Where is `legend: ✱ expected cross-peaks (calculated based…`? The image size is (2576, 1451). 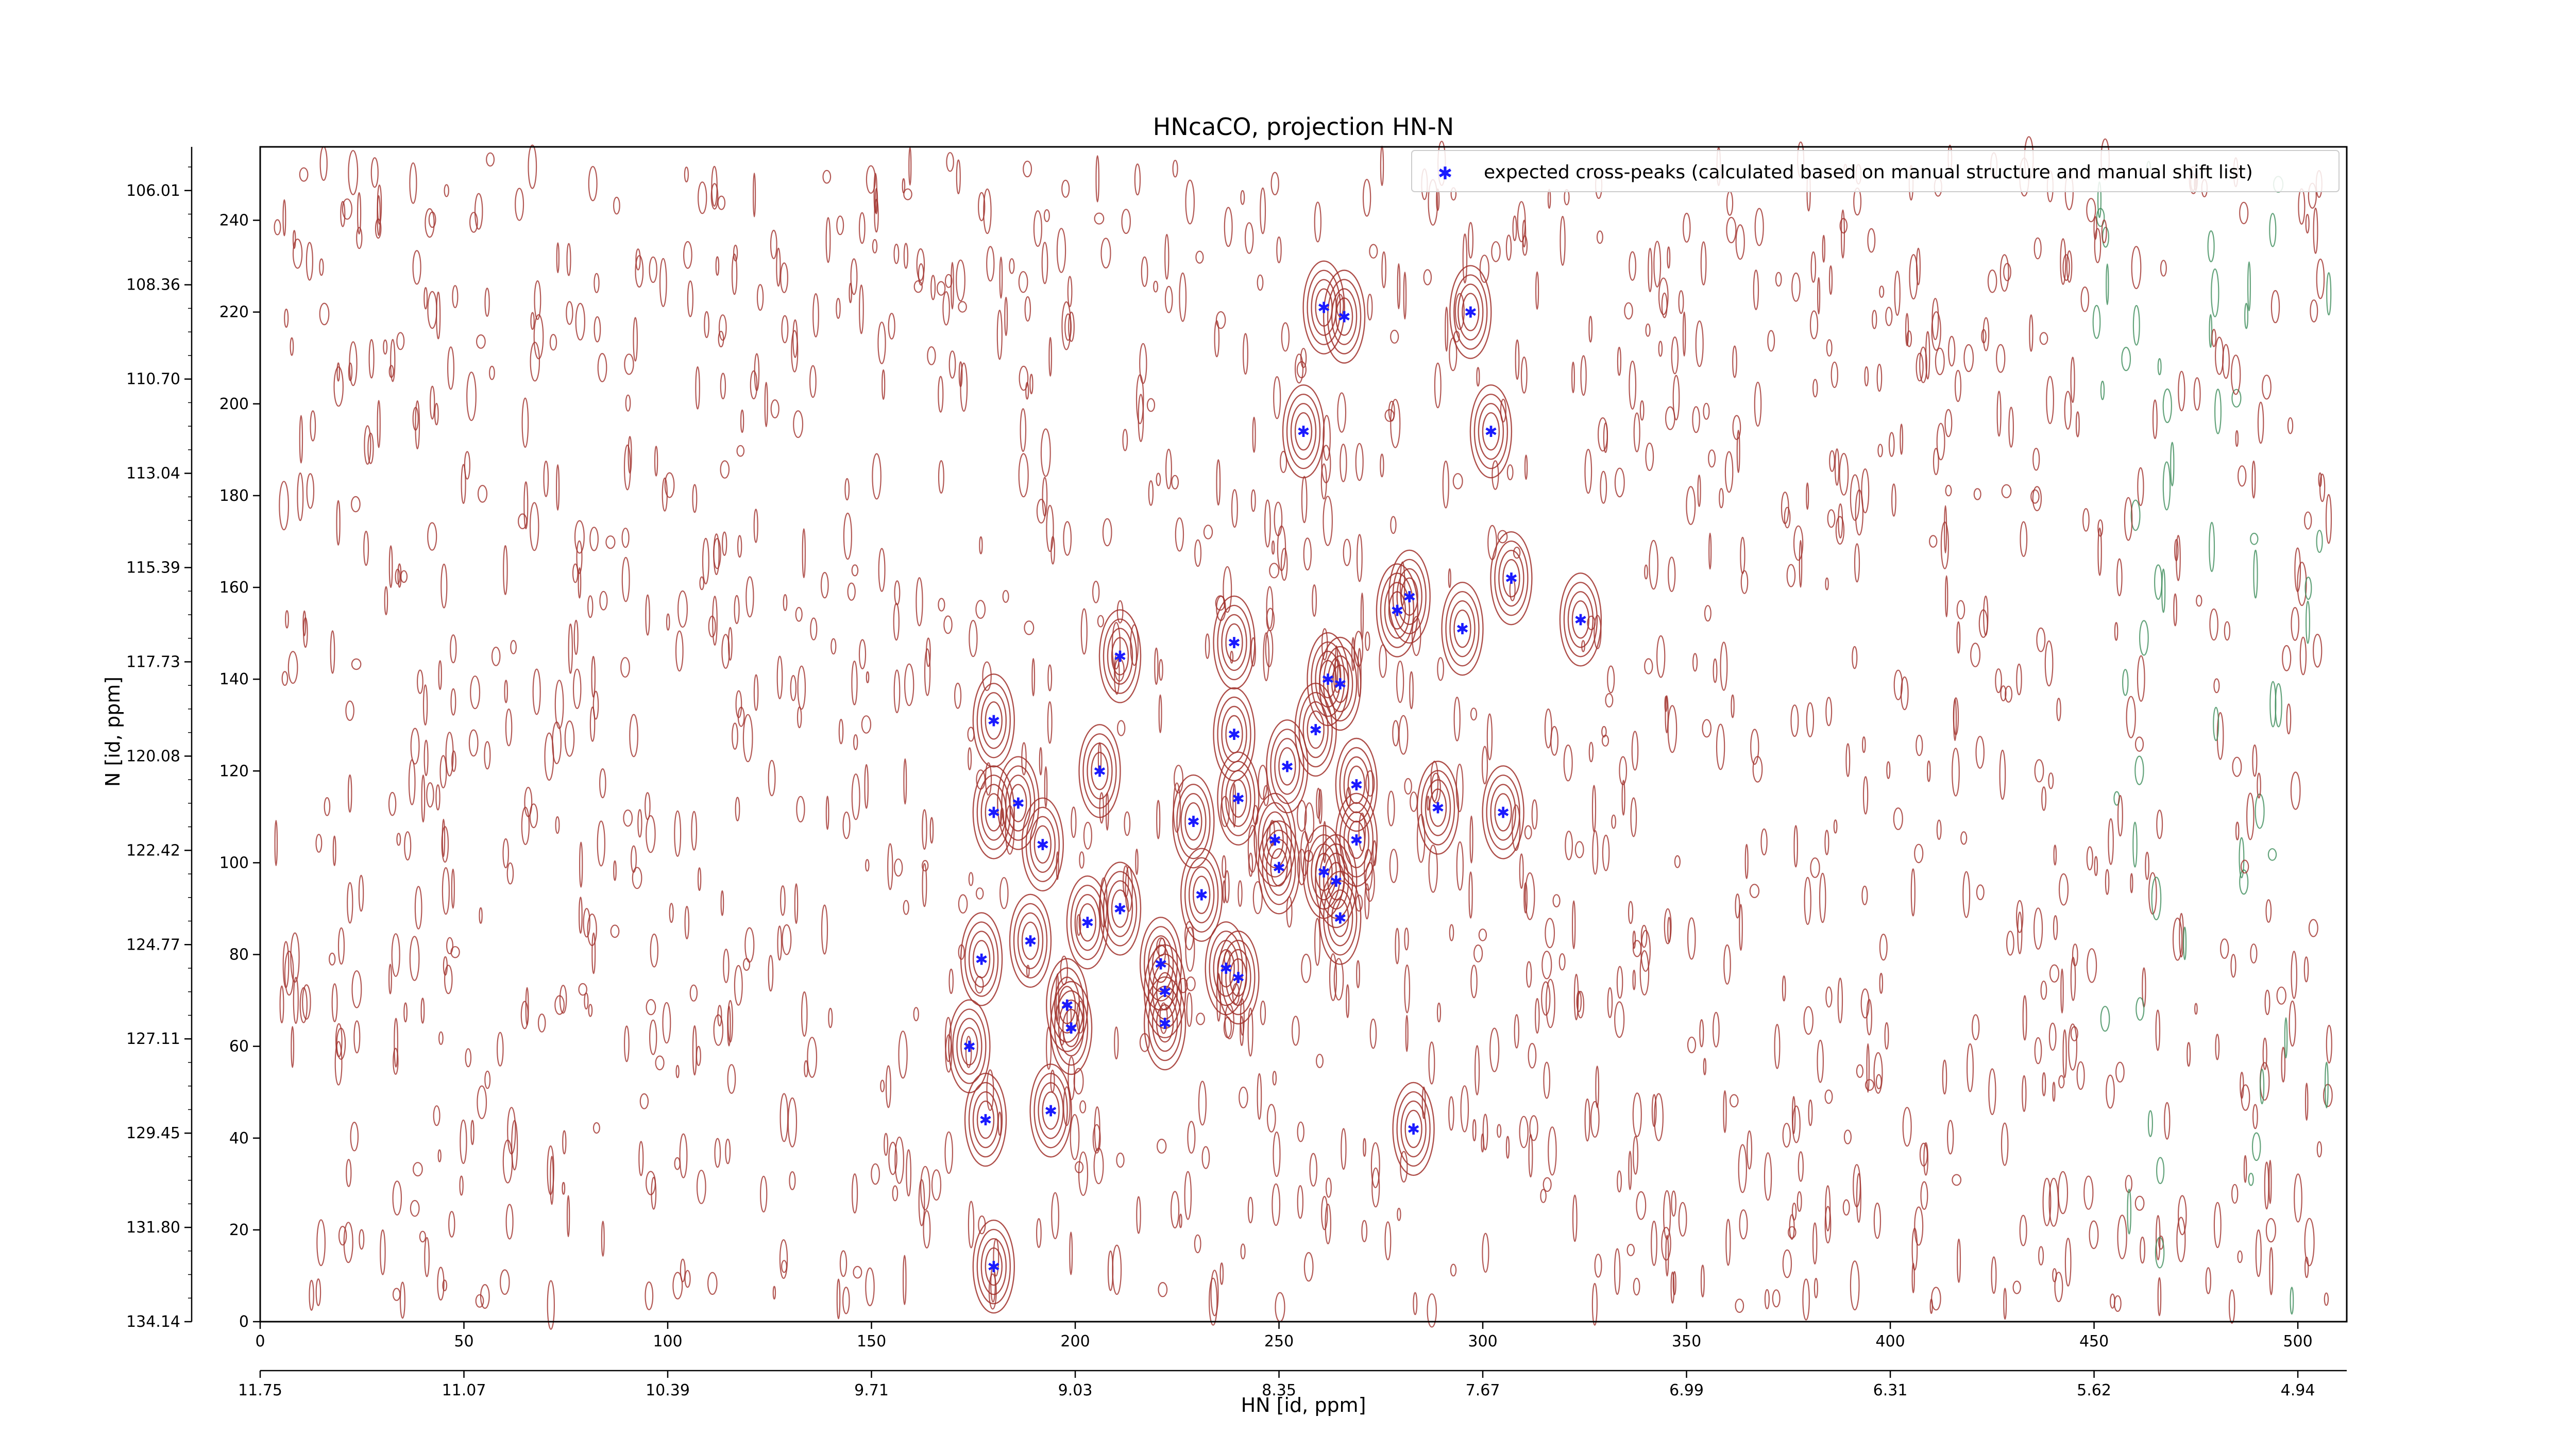 legend: ✱ expected cross-peaks (calculated based… is located at coordinates (1875, 171).